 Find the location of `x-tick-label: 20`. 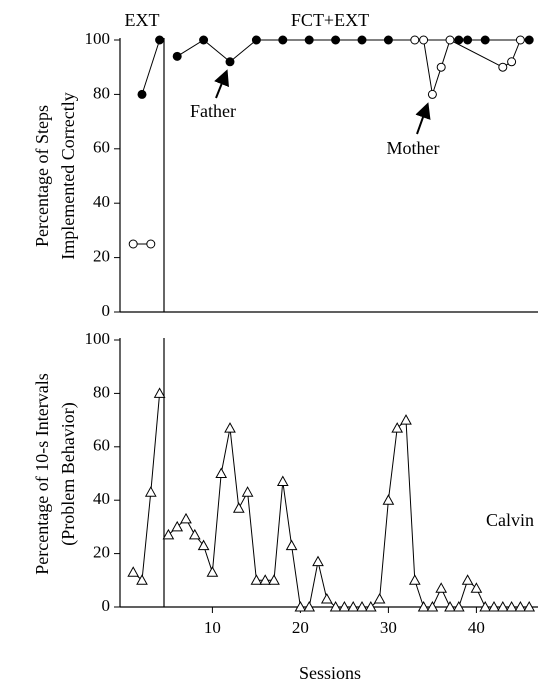

x-tick-label: 20 is located at coordinates (300, 627).